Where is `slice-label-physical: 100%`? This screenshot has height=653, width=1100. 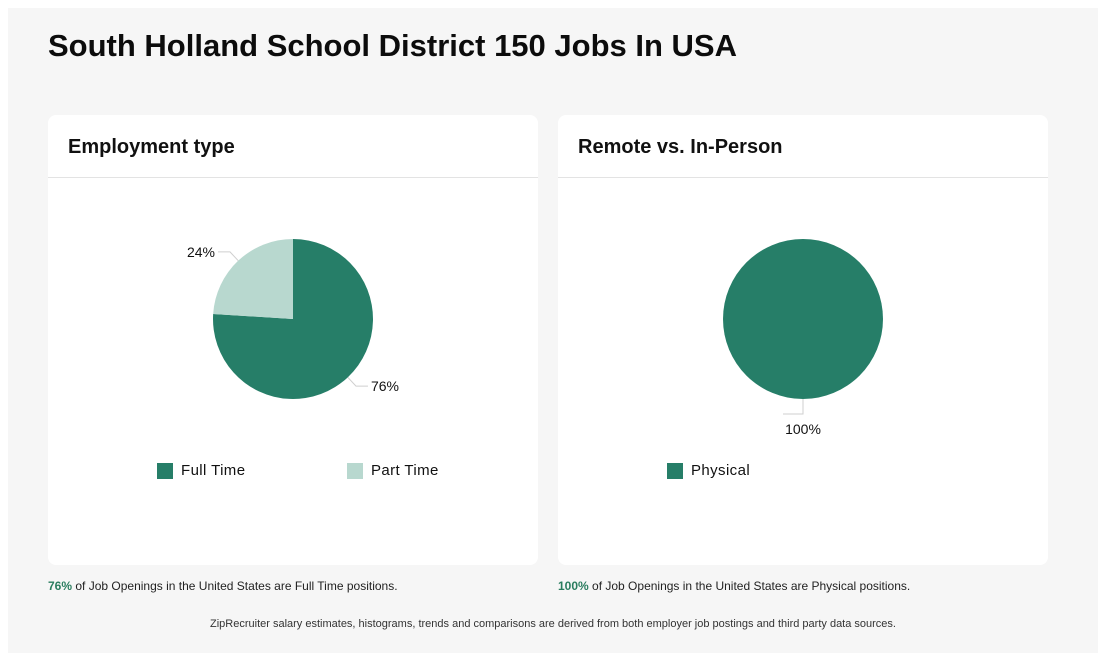 slice-label-physical: 100% is located at coordinates (803, 429).